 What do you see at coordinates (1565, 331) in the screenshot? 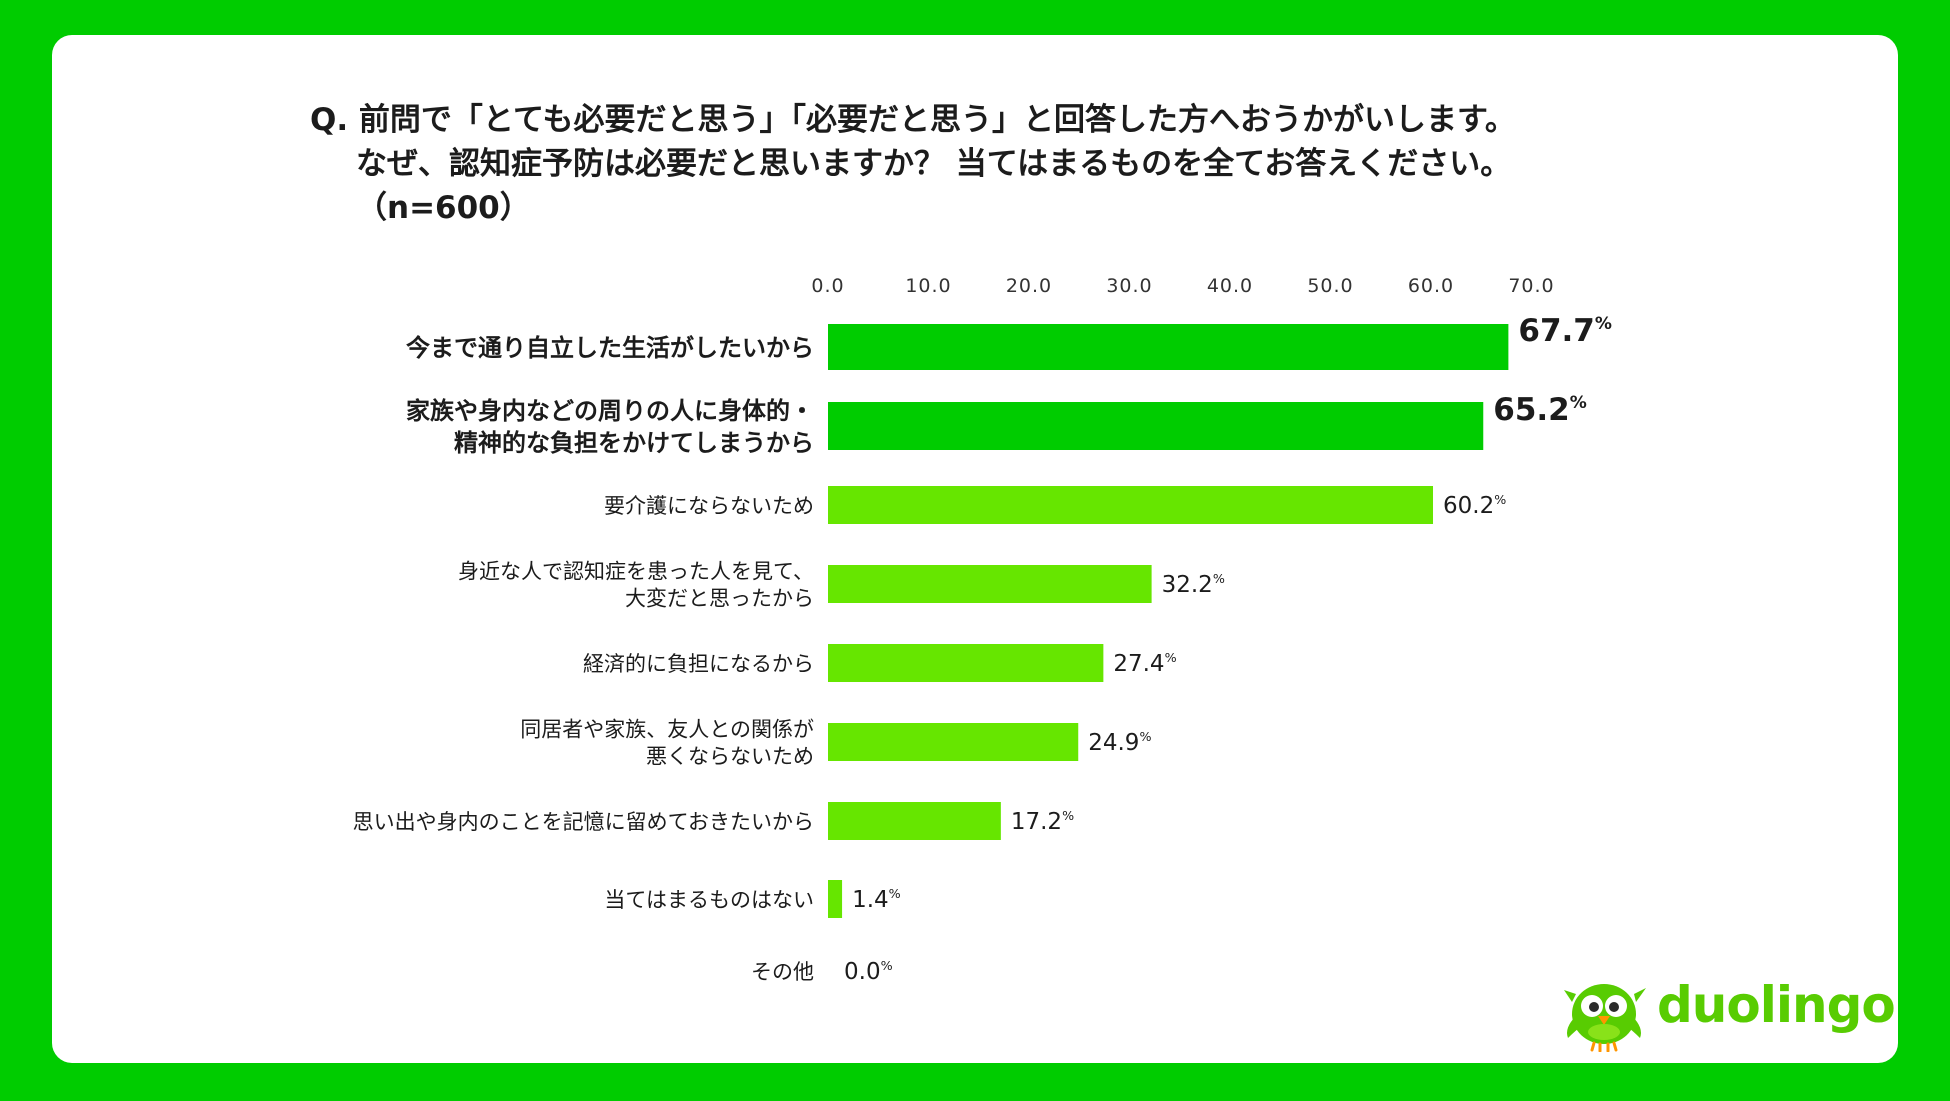
I see `value-label: 67.7%` at bounding box center [1565, 331].